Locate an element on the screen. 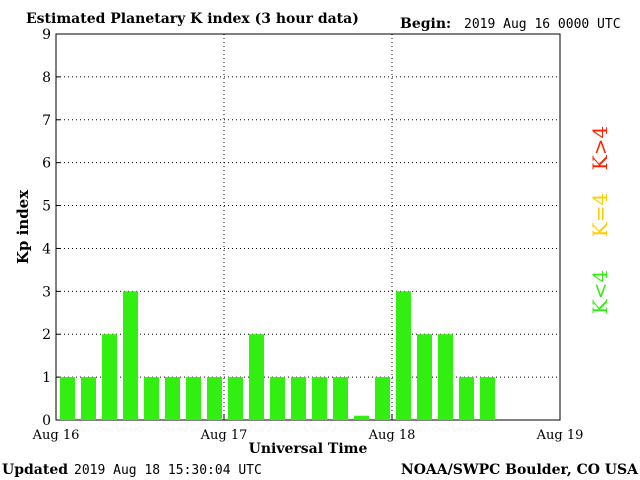 This screenshot has height=480, width=640. y-tick-label: 0 is located at coordinates (46, 421).